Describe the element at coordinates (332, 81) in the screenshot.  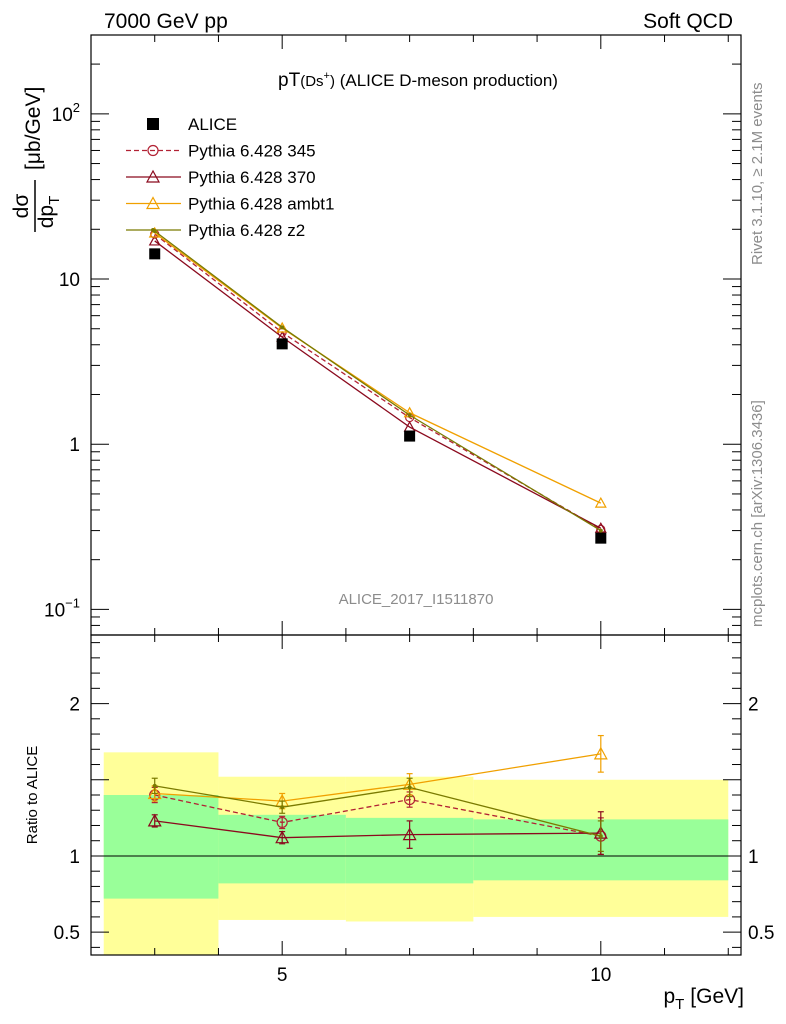
I see `plot-title-close: )` at that location.